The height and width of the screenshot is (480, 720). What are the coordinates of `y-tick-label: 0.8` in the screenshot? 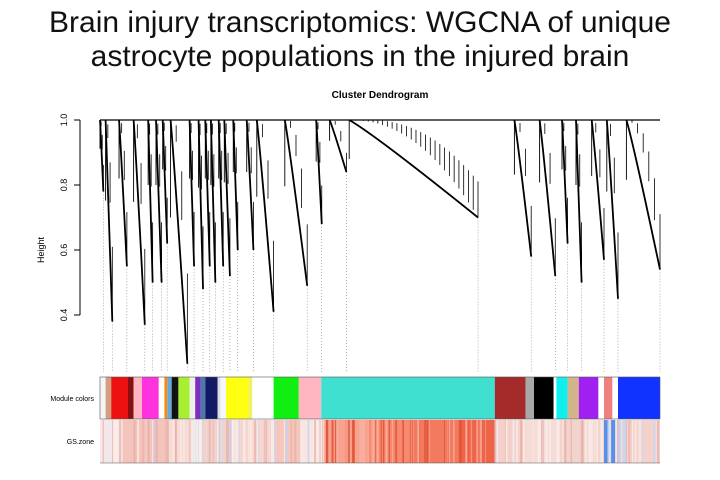 It's located at (64, 185).